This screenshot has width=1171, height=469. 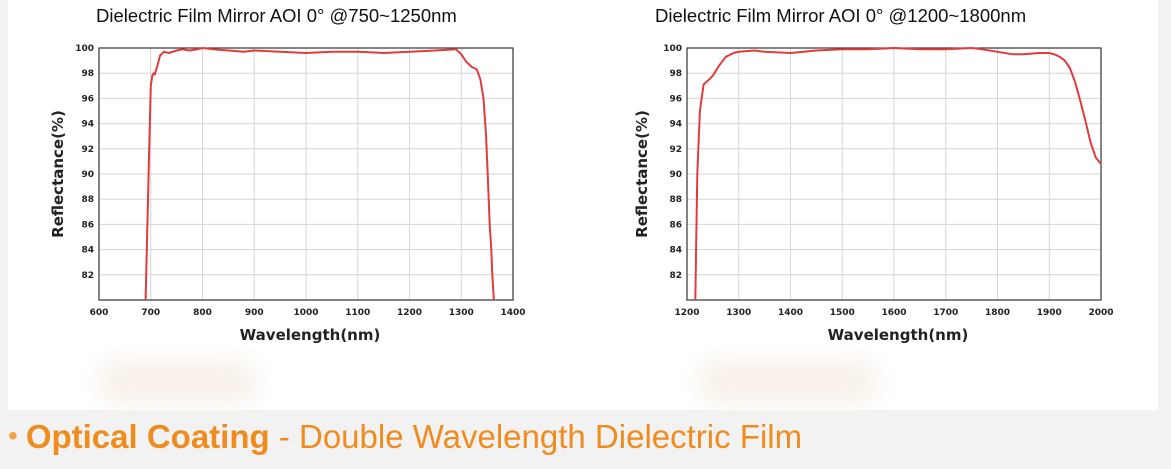 I want to click on x-tick-label: 600, so click(x=99, y=313).